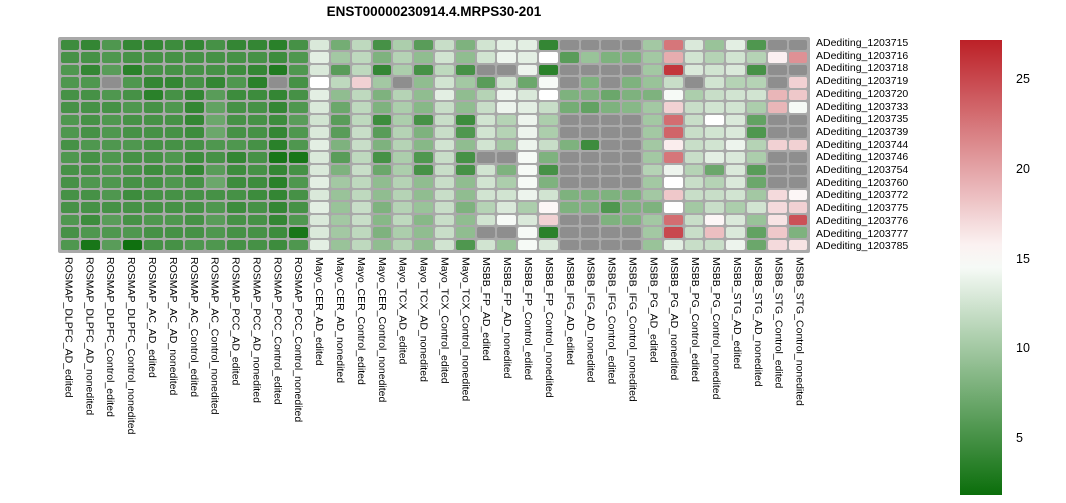 The height and width of the screenshot is (503, 1066). I want to click on column-label: ROSMAP_PCC_AD_edited, so click(235, 321).